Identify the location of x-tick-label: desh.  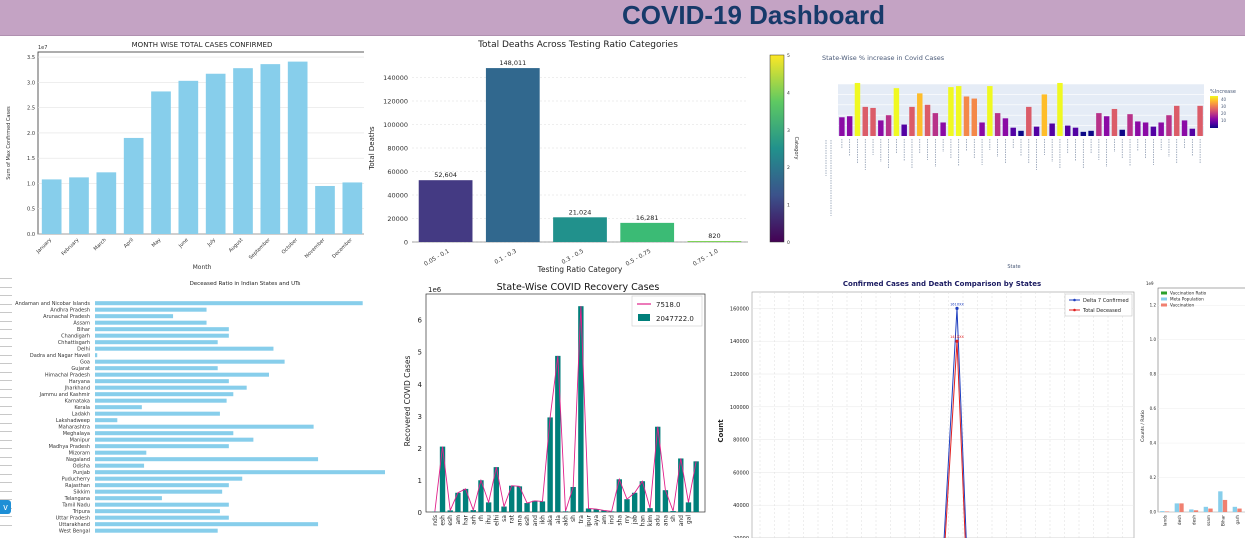
(1179, 520).